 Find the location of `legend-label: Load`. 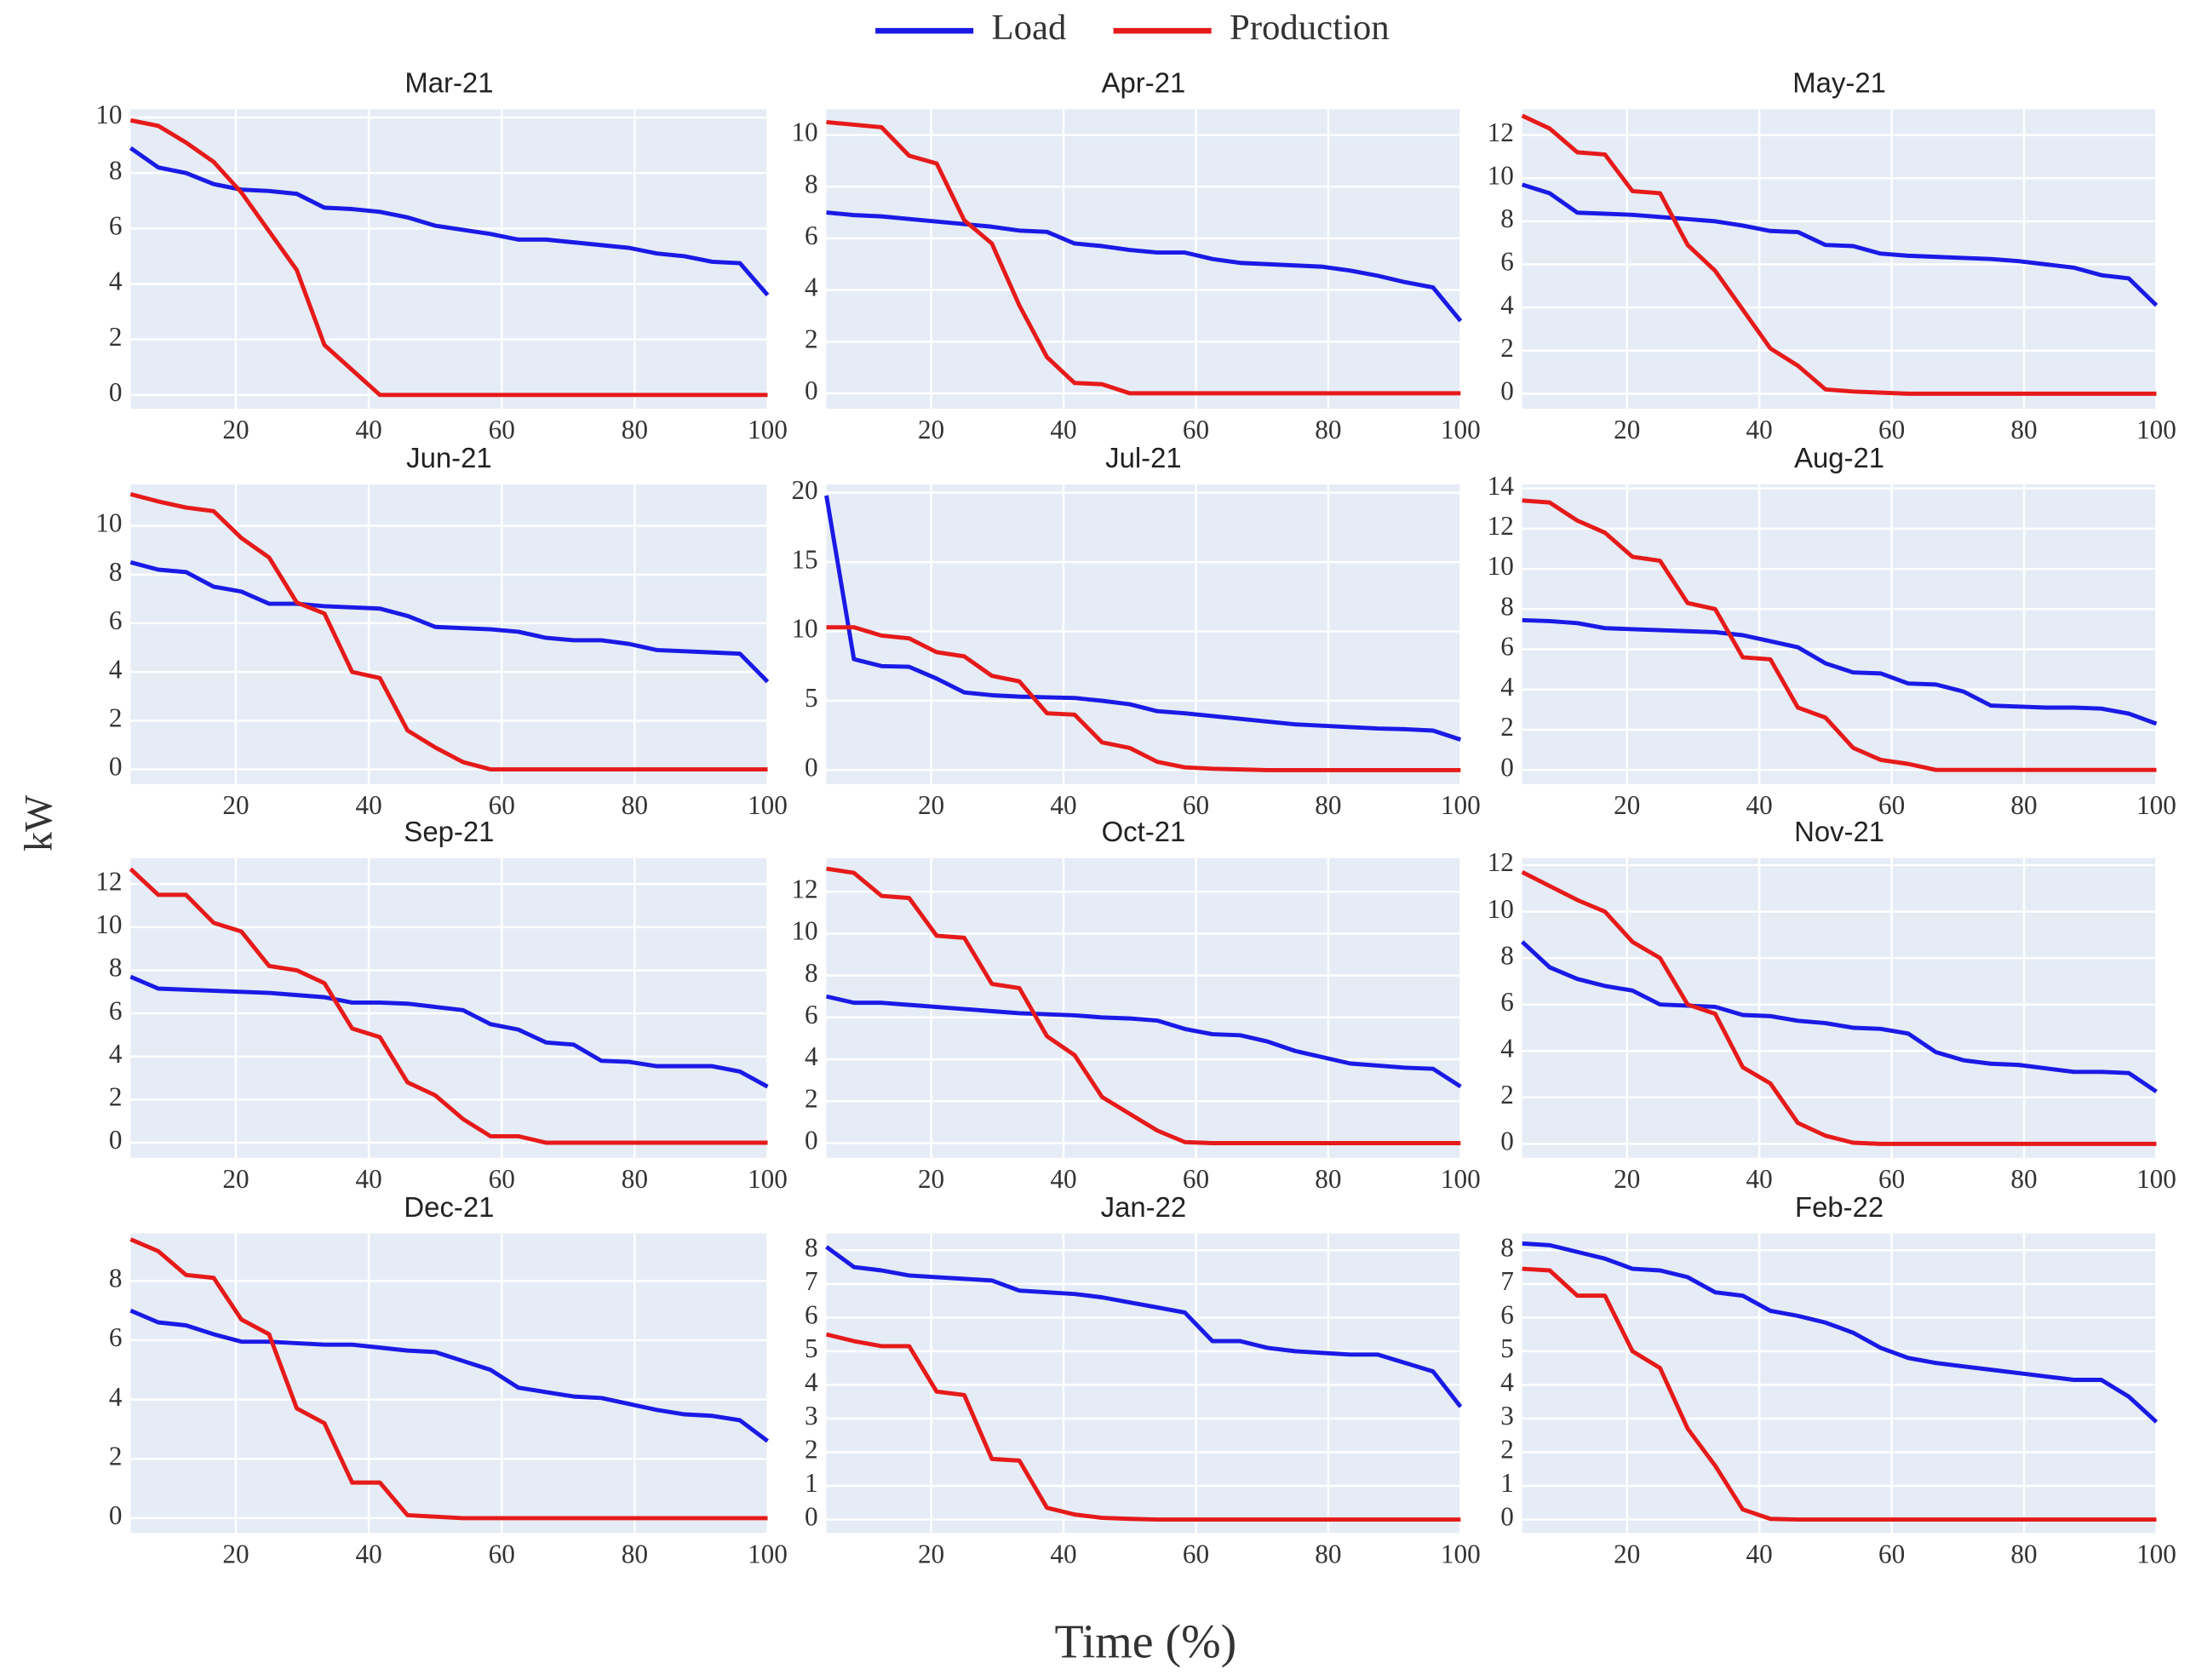

legend-label: Load is located at coordinates (1029, 28).